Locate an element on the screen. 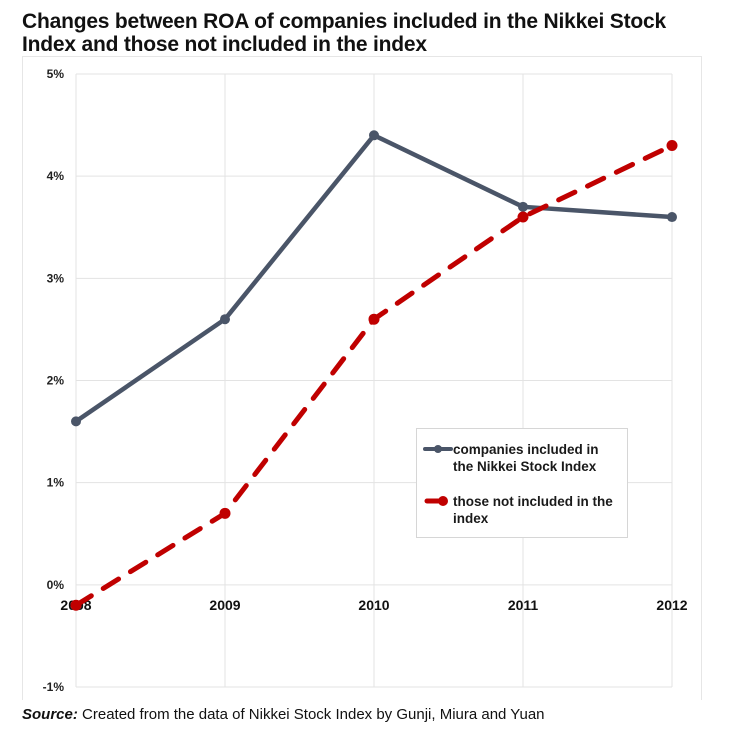 Image resolution: width=730 pixels, height=739 pixels. y-tick-label: -1% is located at coordinates (54, 687).